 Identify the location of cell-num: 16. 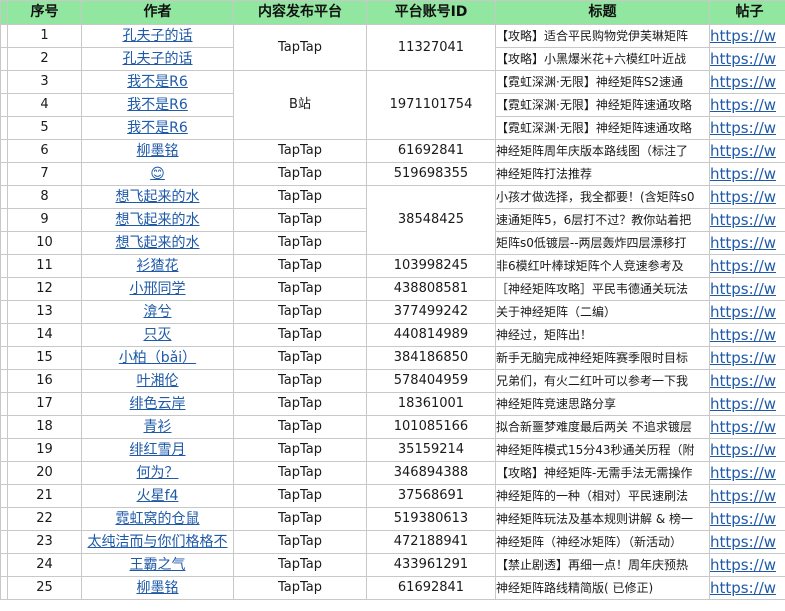
(44, 381).